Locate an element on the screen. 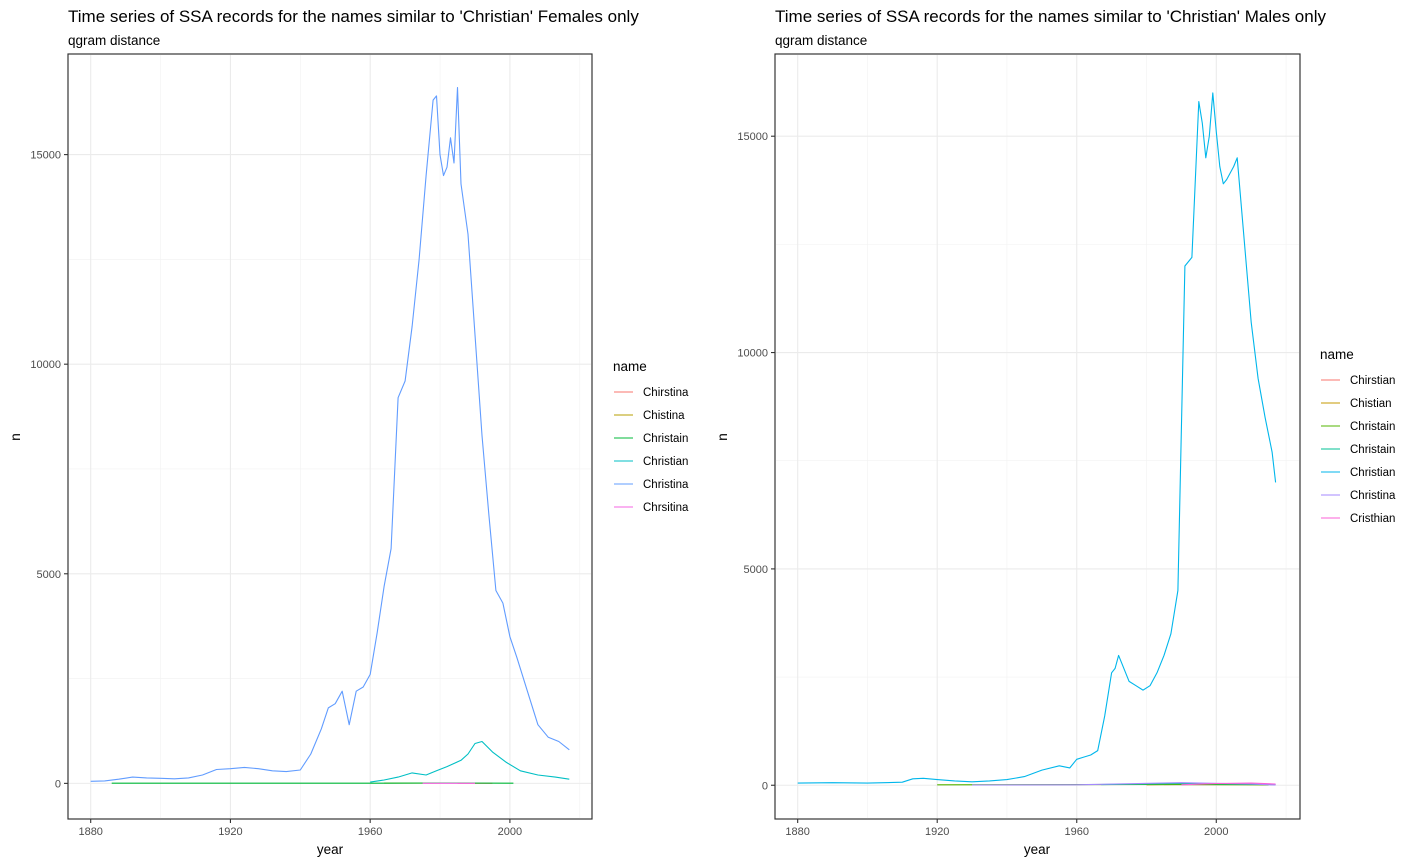 This screenshot has width=1416, height=864. male-x-tick-label: 1960 is located at coordinates (1077, 832).